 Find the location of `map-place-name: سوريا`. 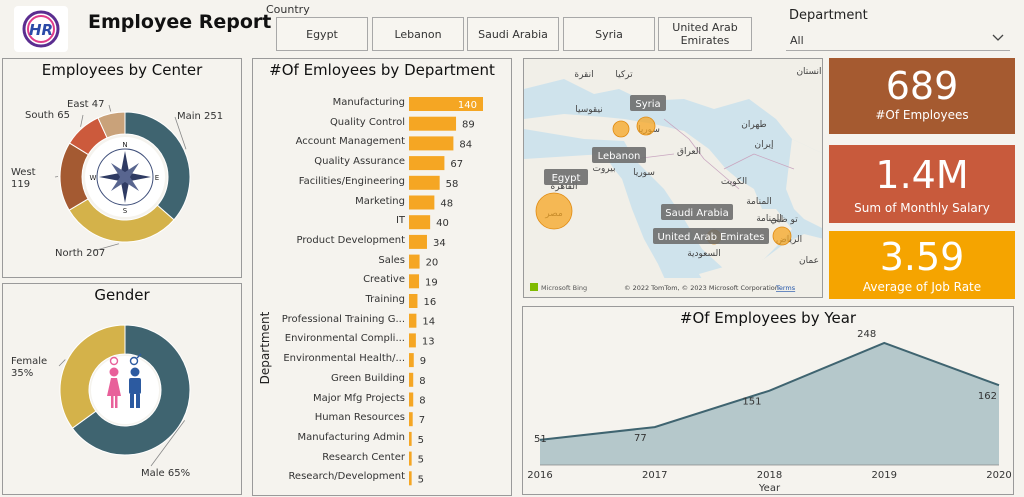

map-place-name: سوريا is located at coordinates (644, 173).